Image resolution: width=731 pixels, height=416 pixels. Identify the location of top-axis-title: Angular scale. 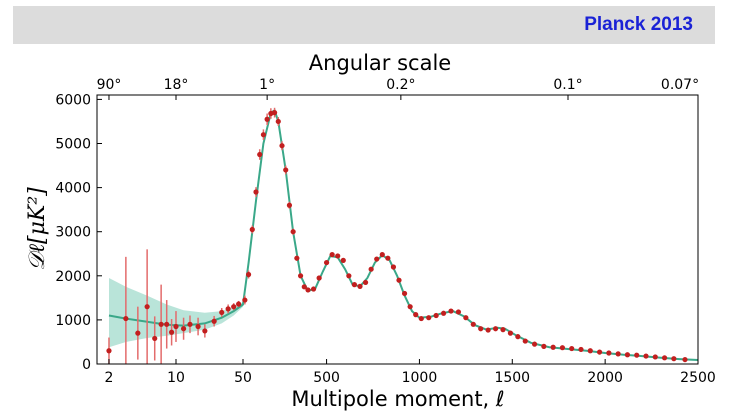
(380, 63).